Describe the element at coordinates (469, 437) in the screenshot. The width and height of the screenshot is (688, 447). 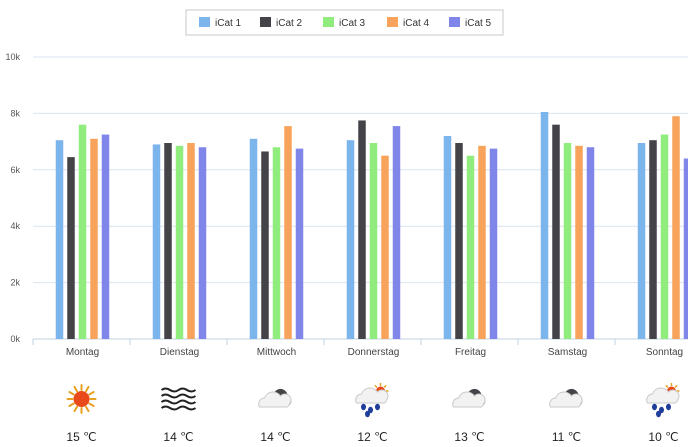
I see `temperature-label: 13 ℃` at that location.